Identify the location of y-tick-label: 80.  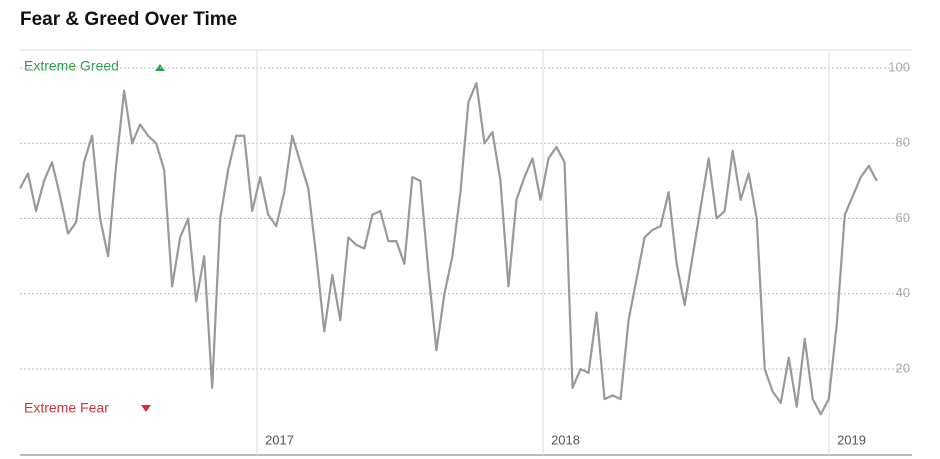
(903, 142).